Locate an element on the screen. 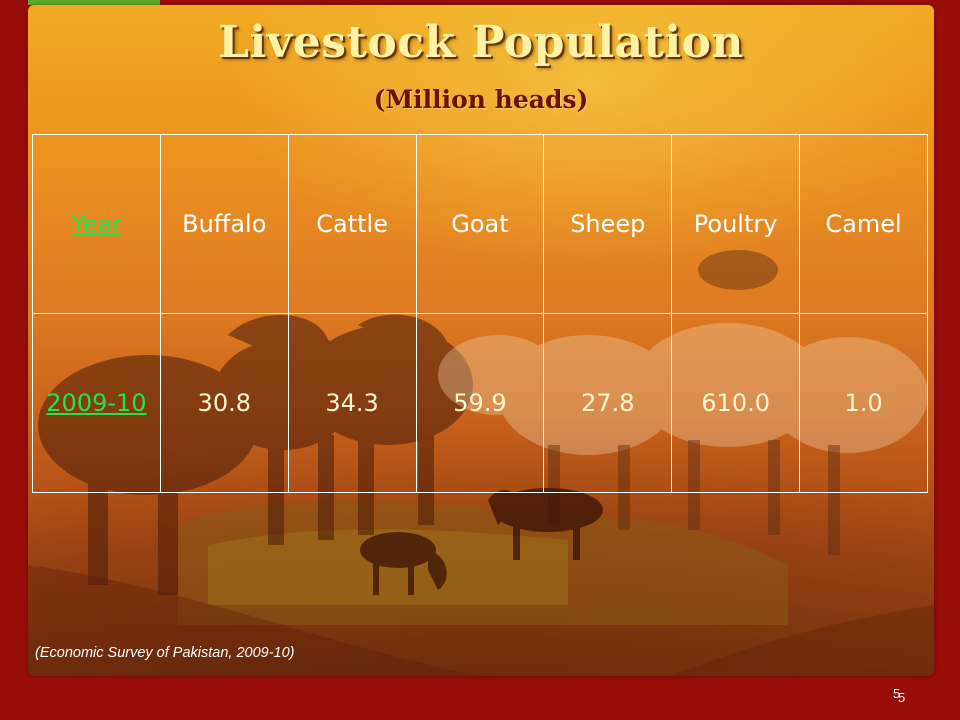 This screenshot has width=960, height=720. header-sheep: Sheep is located at coordinates (608, 224).